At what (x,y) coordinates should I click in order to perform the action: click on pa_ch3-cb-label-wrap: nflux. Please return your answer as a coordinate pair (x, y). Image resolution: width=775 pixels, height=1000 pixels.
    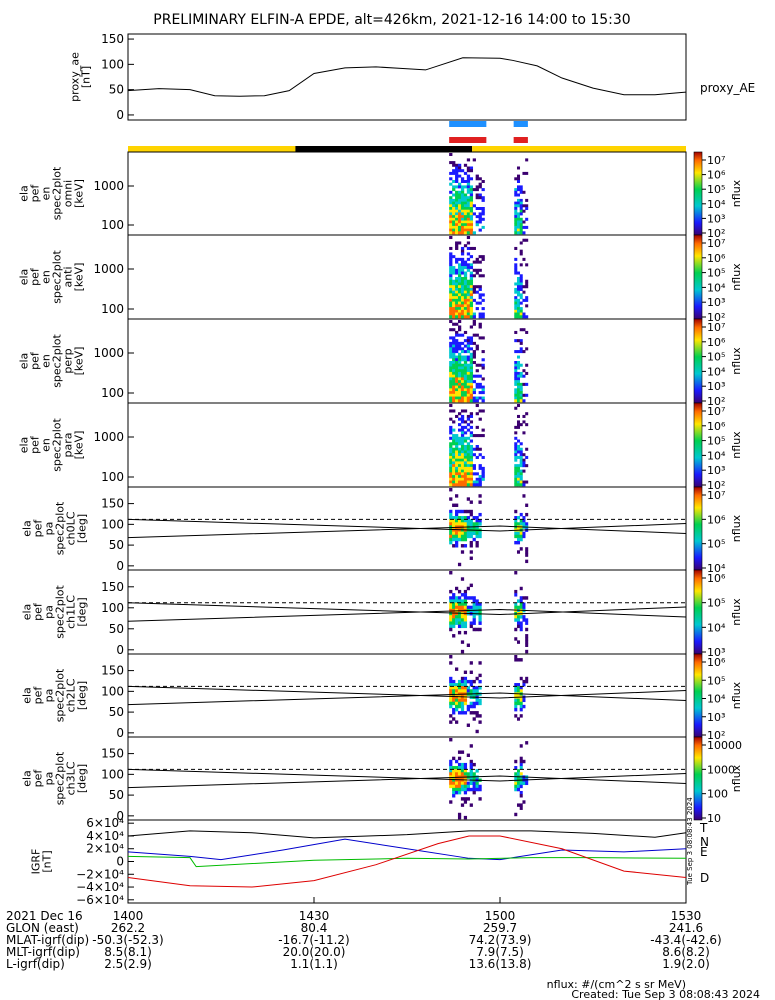
    Looking at the image, I should click on (736, 778).